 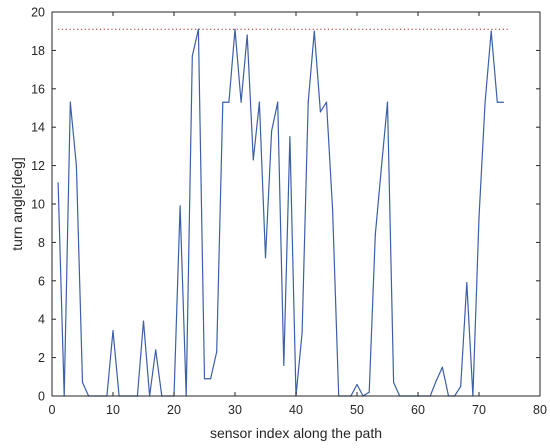 What do you see at coordinates (38, 205) in the screenshot?
I see `y-tick-label: 10` at bounding box center [38, 205].